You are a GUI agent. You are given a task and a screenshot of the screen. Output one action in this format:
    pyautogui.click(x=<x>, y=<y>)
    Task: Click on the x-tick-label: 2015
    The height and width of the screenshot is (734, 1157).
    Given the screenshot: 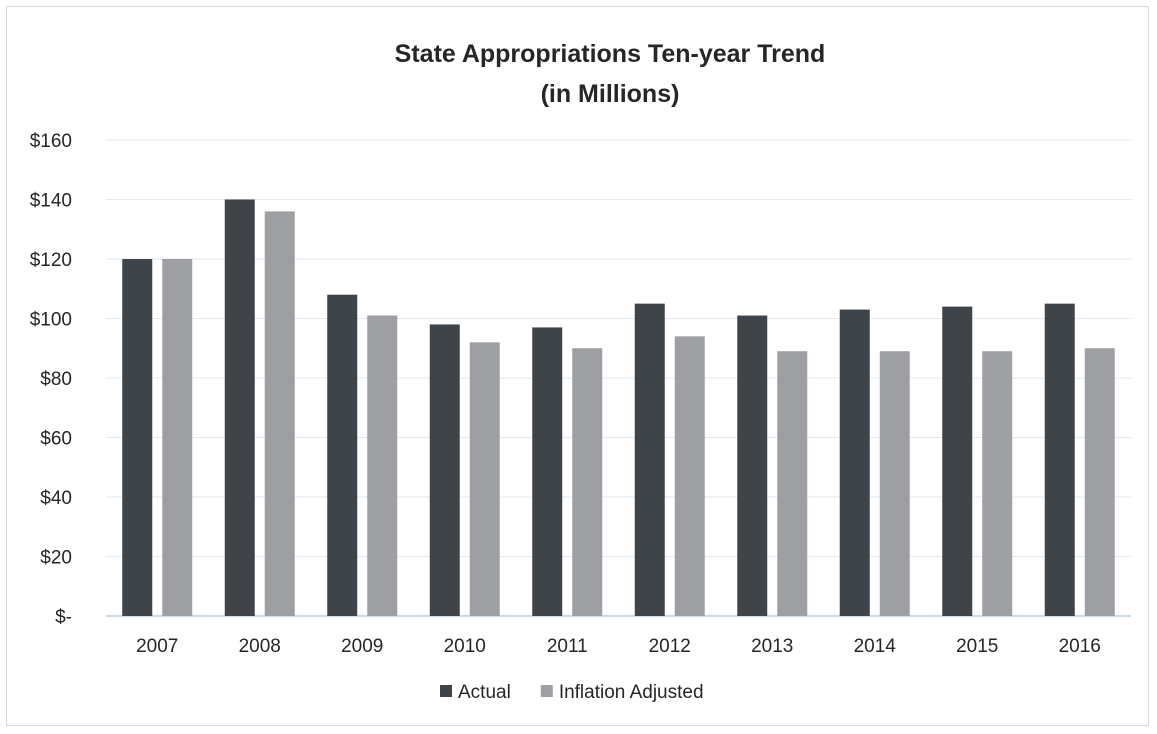 What is the action you would take?
    pyautogui.click(x=977, y=646)
    